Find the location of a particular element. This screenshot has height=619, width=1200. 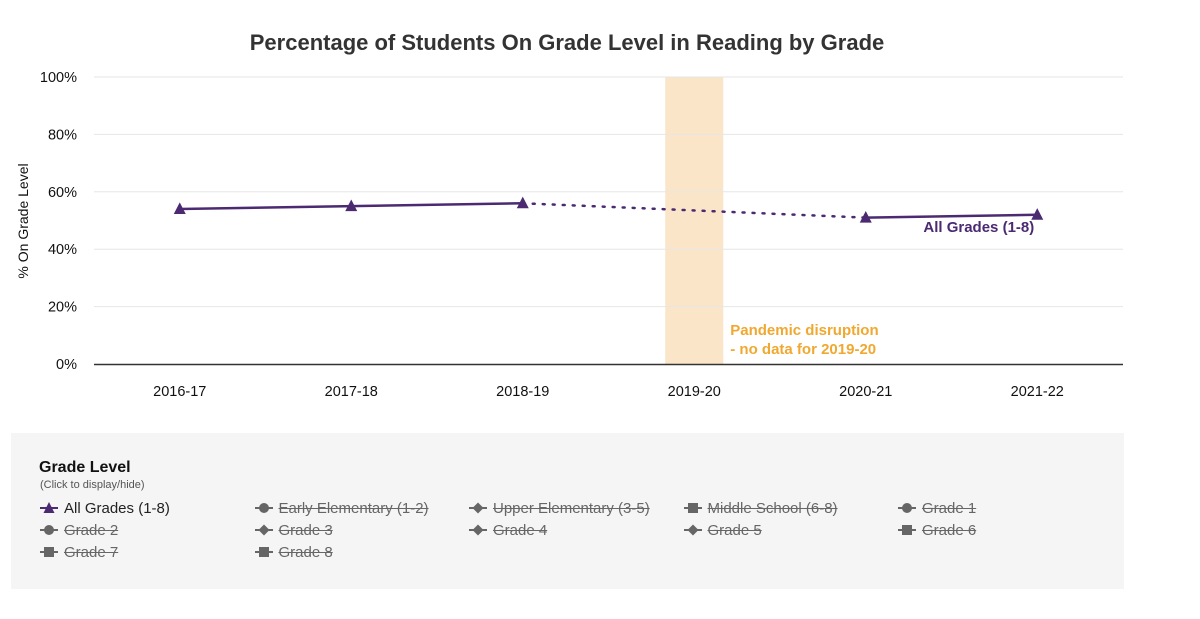

legend-item: Grade 4 is located at coordinates (507, 530).